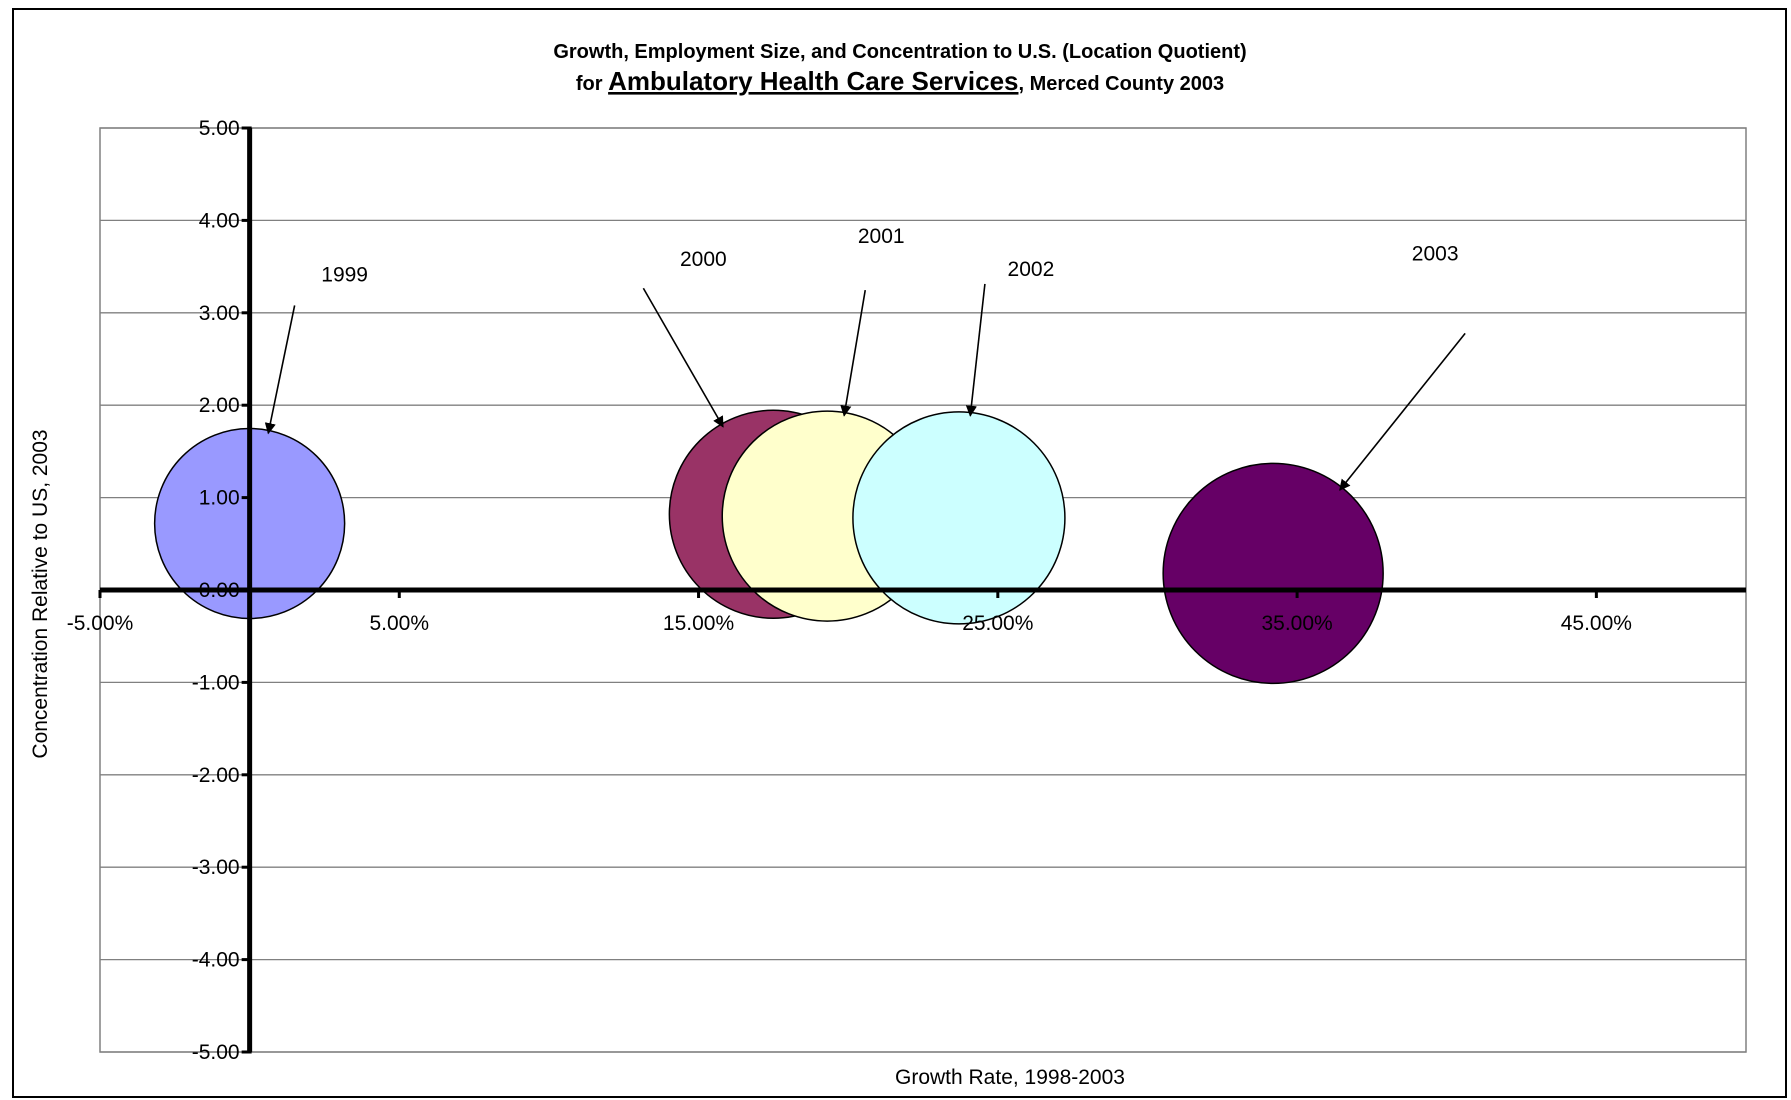 The height and width of the screenshot is (1100, 1791). Describe the element at coordinates (216, 775) in the screenshot. I see `y-tick-label-7: -2.00` at that location.